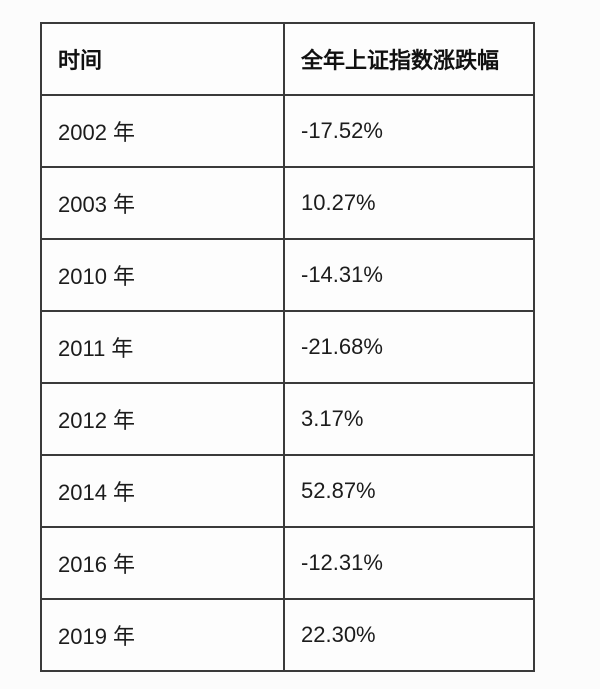 The height and width of the screenshot is (689, 600). Describe the element at coordinates (162, 131) in the screenshot. I see `year-cell: 2002 年` at that location.